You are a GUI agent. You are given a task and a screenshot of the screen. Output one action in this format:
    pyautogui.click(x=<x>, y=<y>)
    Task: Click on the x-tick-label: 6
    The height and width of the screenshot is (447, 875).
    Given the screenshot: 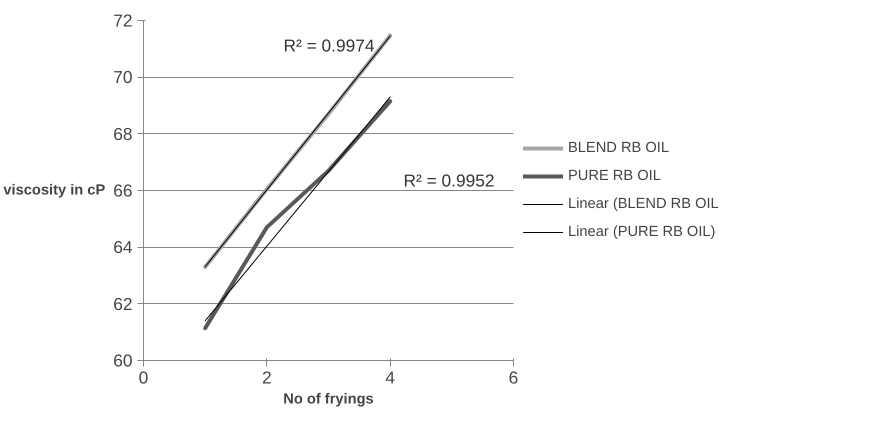 What is the action you would take?
    pyautogui.click(x=513, y=378)
    